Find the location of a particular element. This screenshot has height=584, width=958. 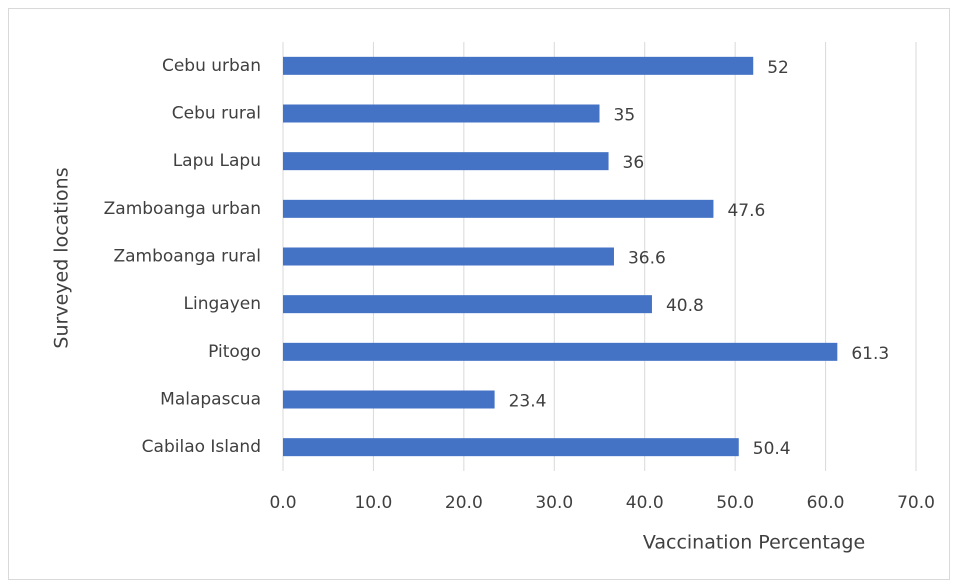

y-tick-label: Lapu Lapu is located at coordinates (217, 161).